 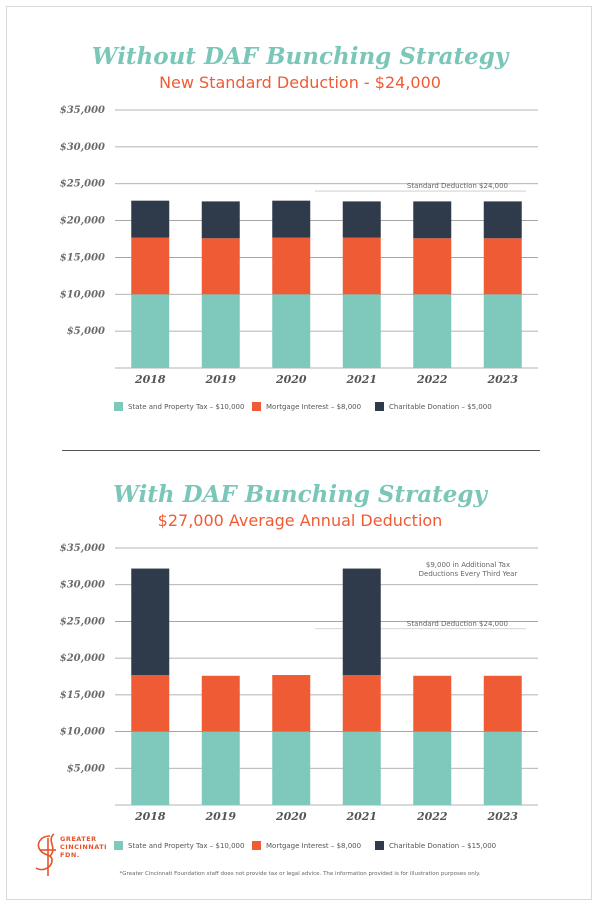 I want to click on legend-label: Charitable Donation – $15,000, so click(x=443, y=845).